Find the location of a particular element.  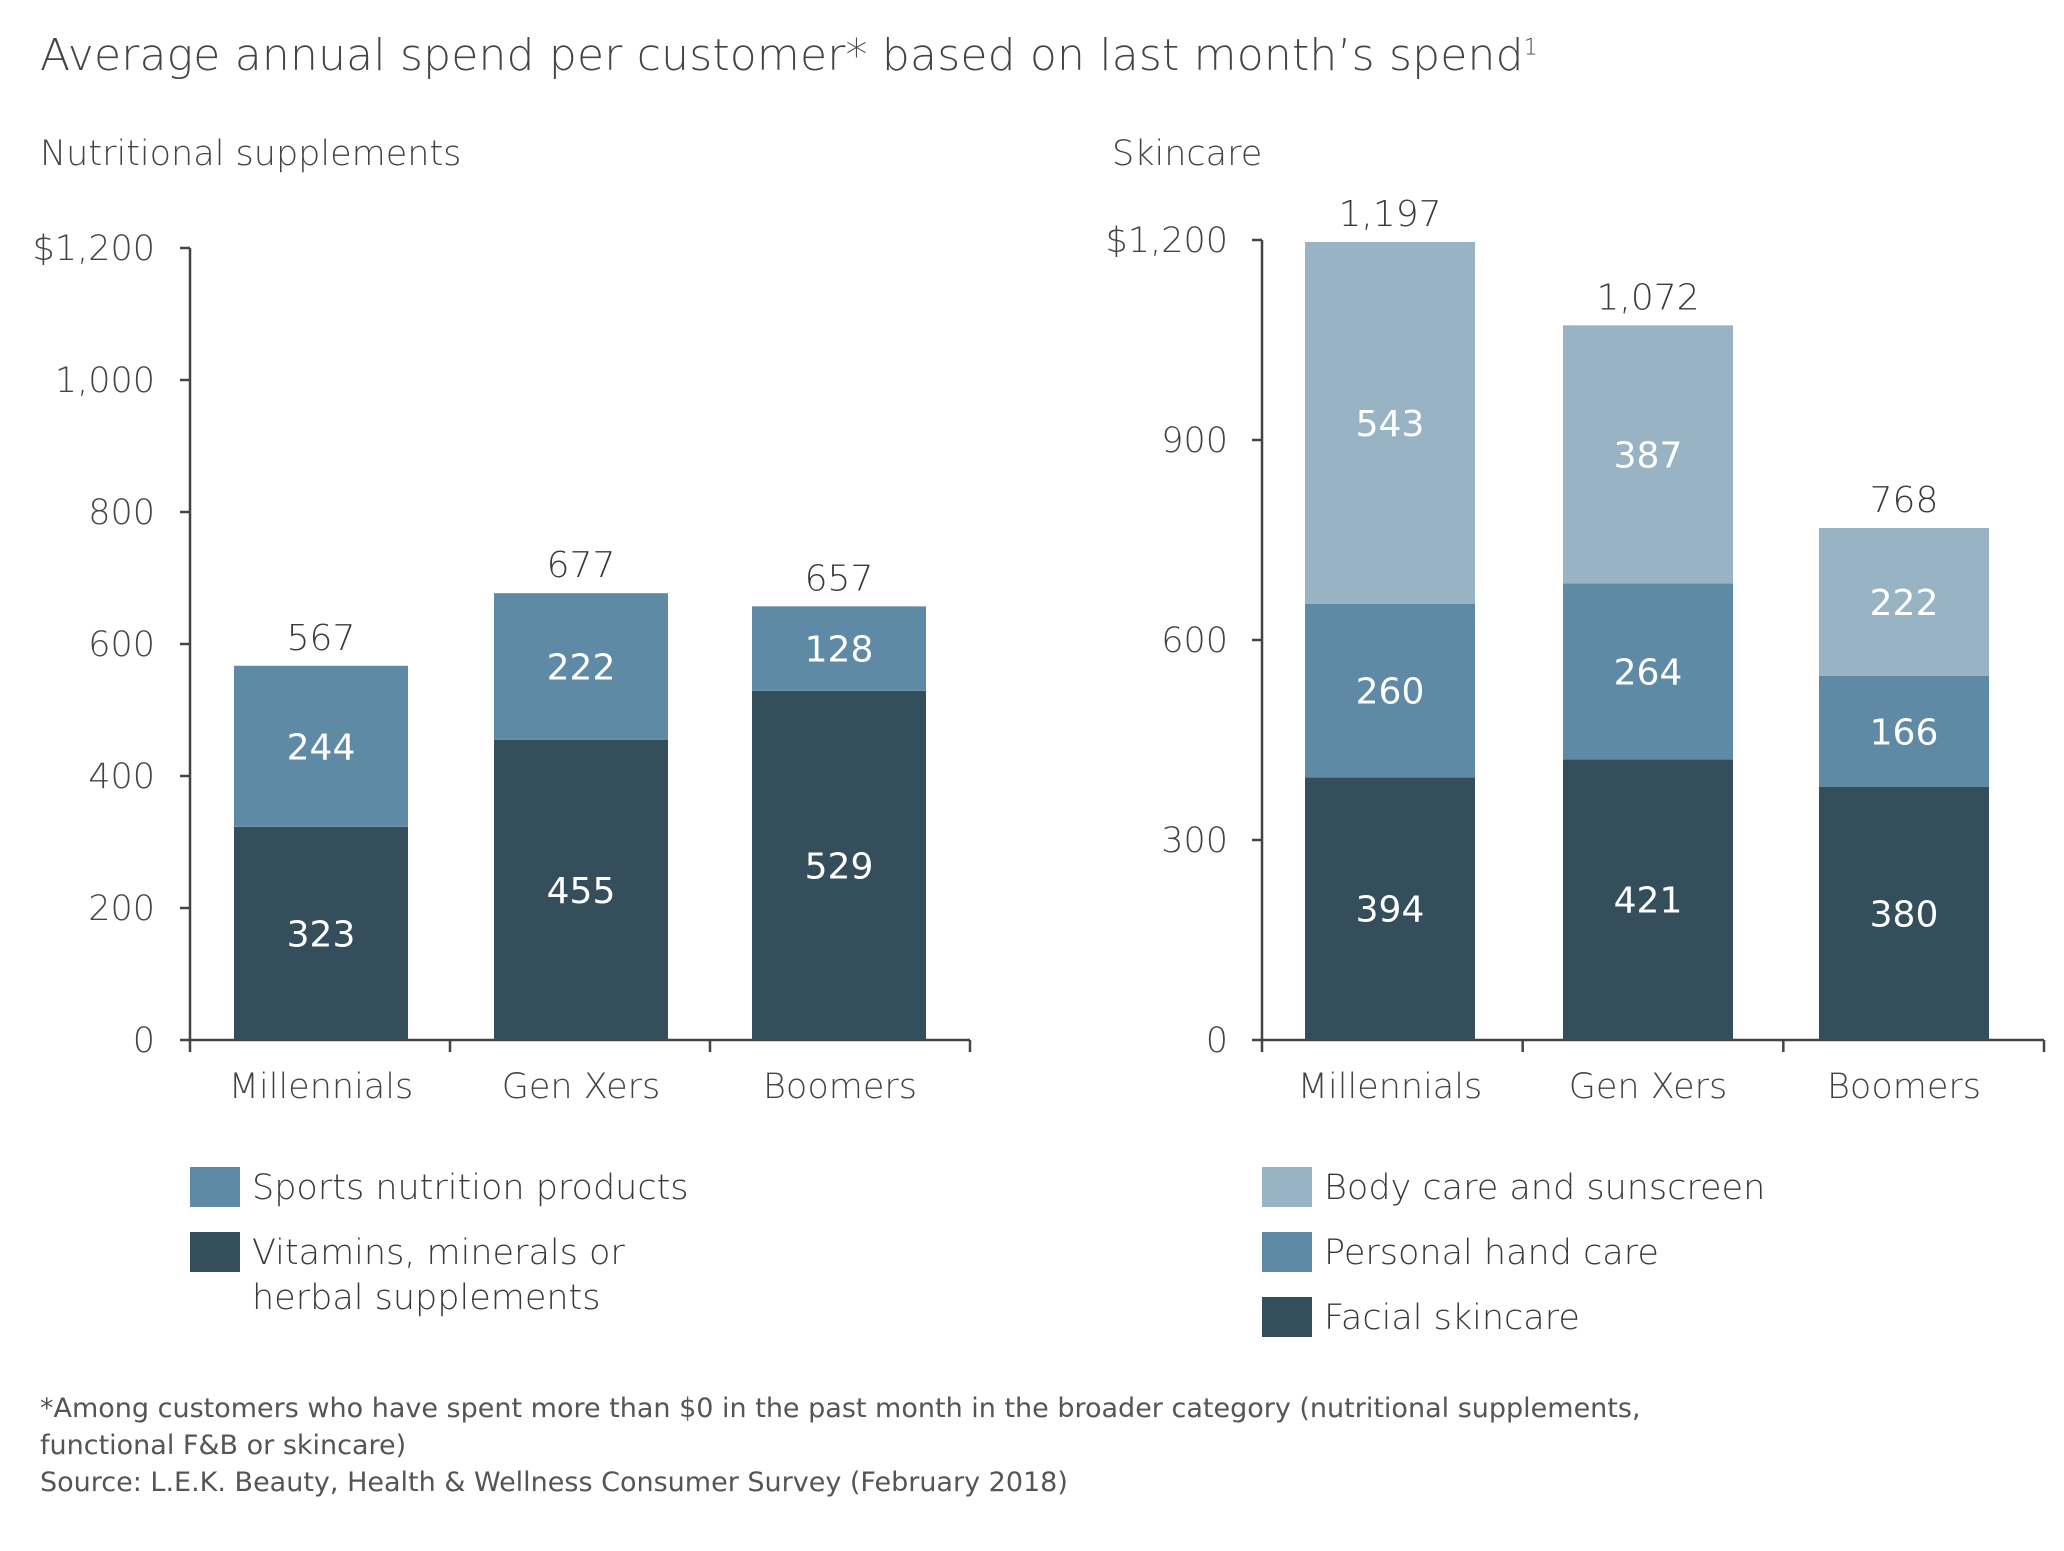

footnote-line-2: functional F&B or skincare) is located at coordinates (223, 1445).